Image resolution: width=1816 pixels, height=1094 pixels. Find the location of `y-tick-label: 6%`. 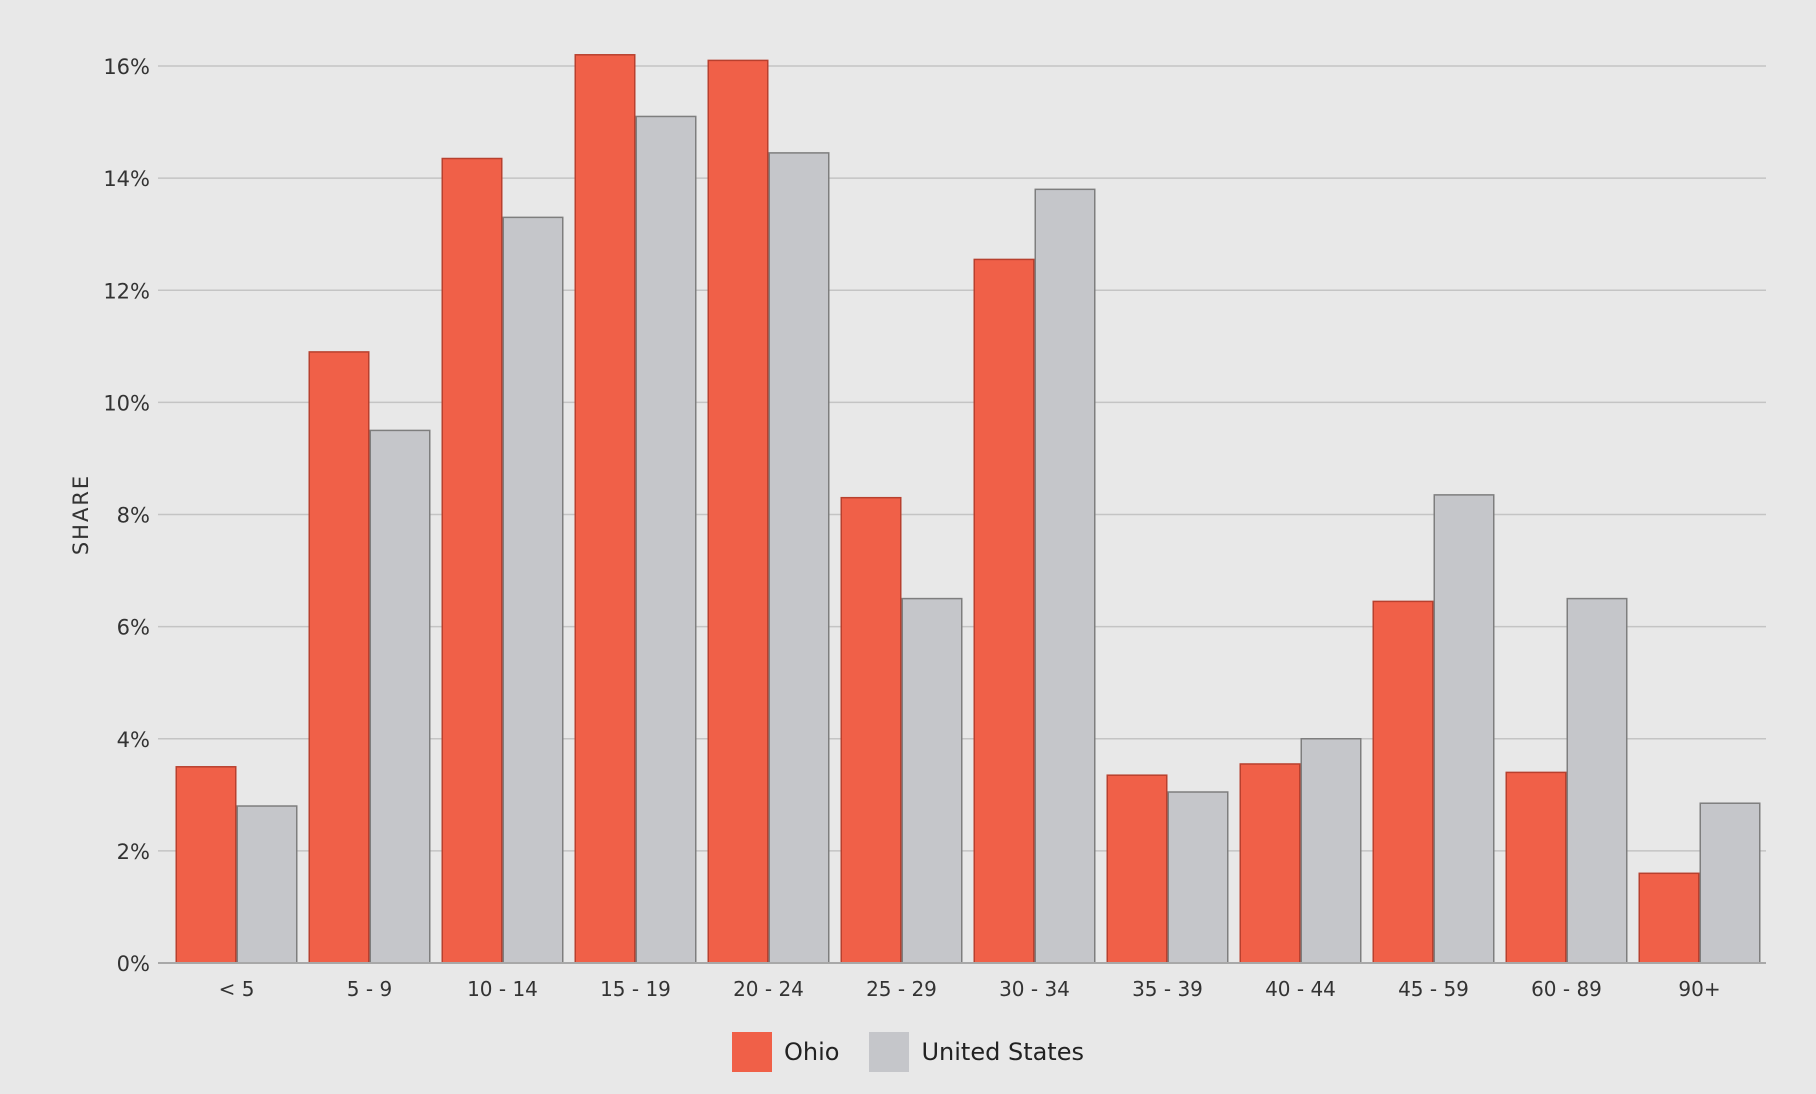

y-tick-label: 6% is located at coordinates (133, 628).